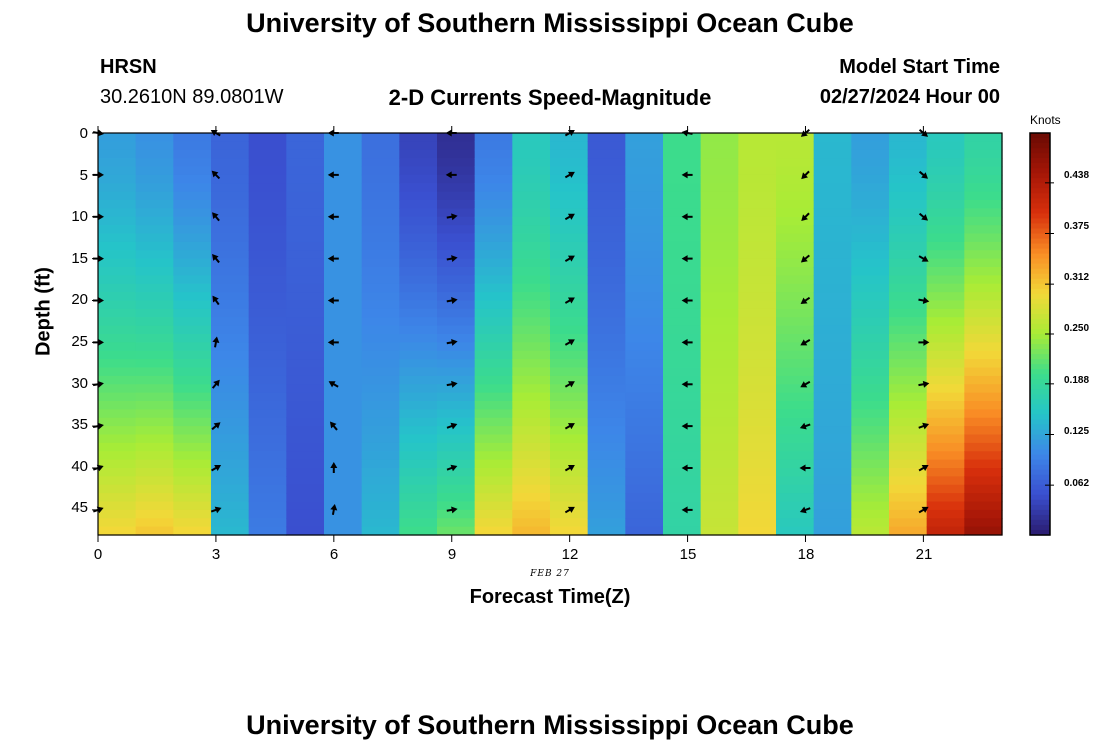 The height and width of the screenshot is (750, 1100). What do you see at coordinates (334, 554) in the screenshot?
I see `x-tick-label: 6` at bounding box center [334, 554].